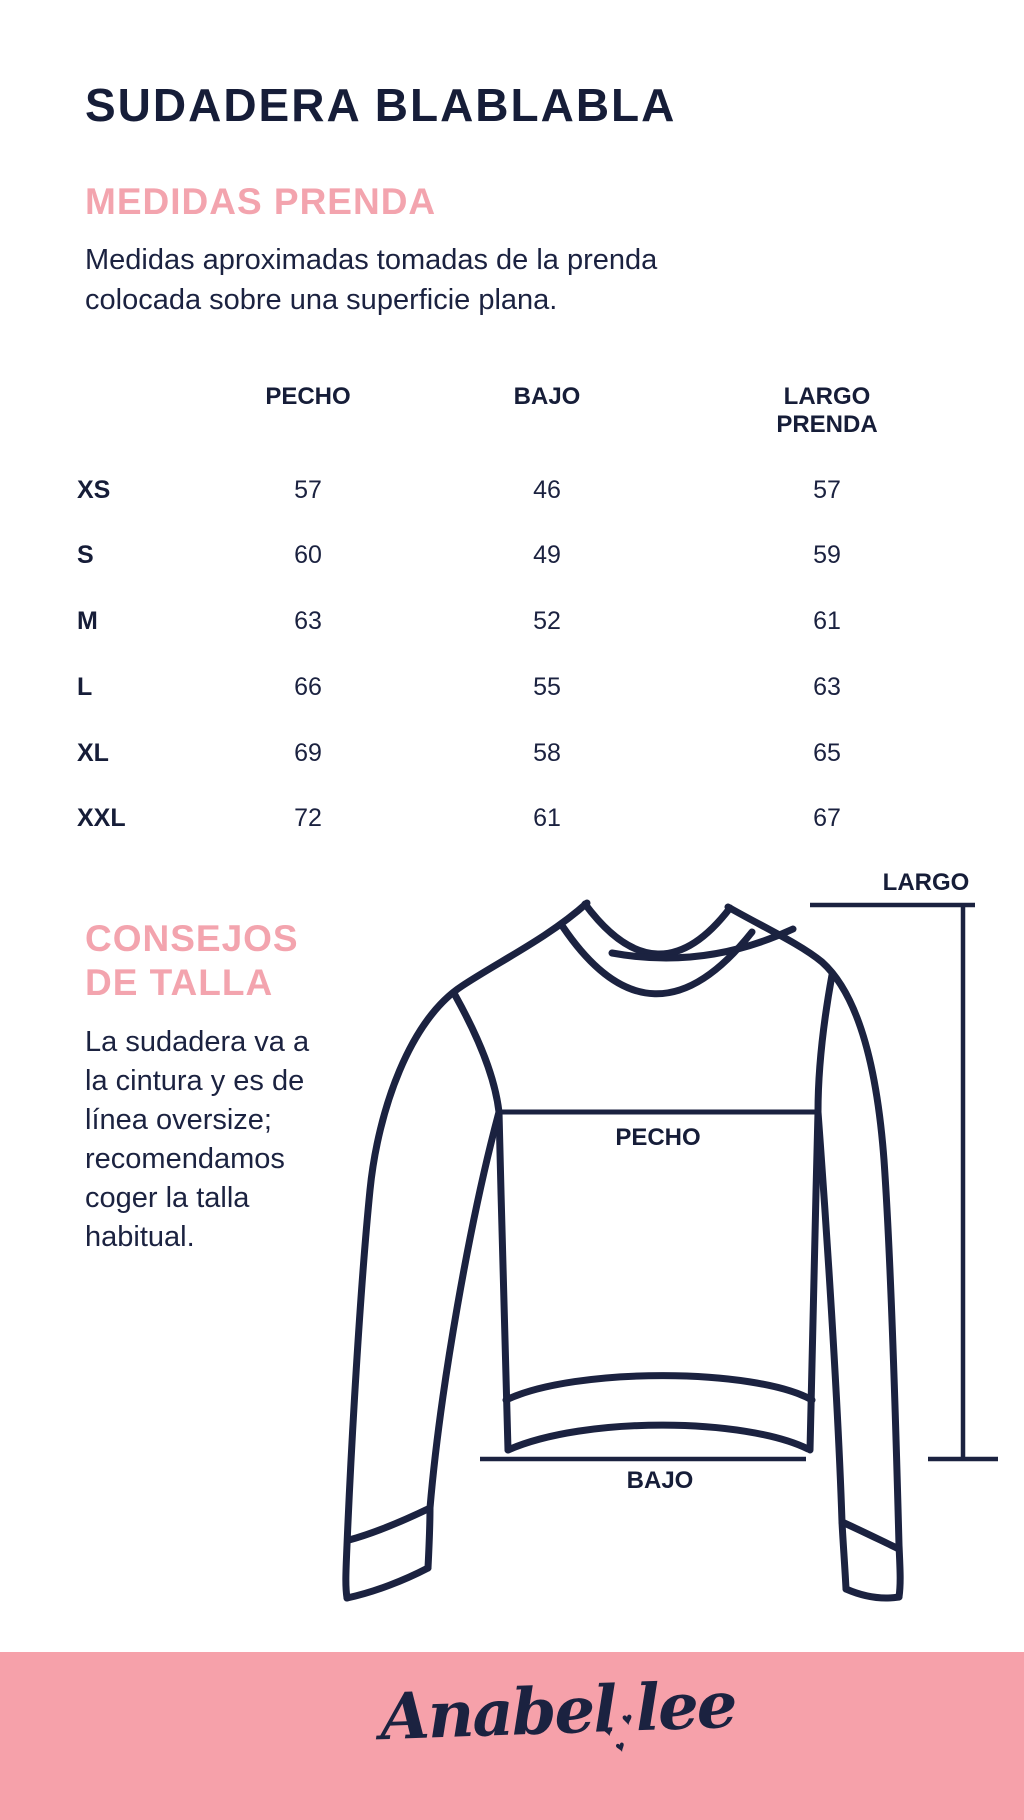 The width and height of the screenshot is (1024, 1820). I want to click on cell-largo-prenda: 61, so click(827, 621).